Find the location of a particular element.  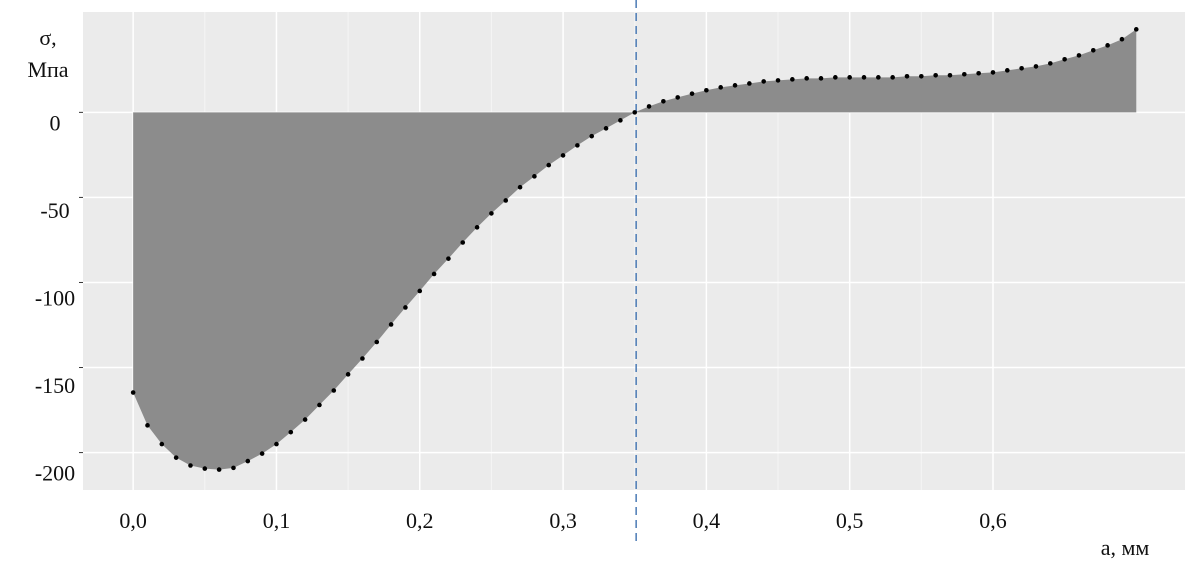

x-tick-label: 0,2 is located at coordinates (420, 520).